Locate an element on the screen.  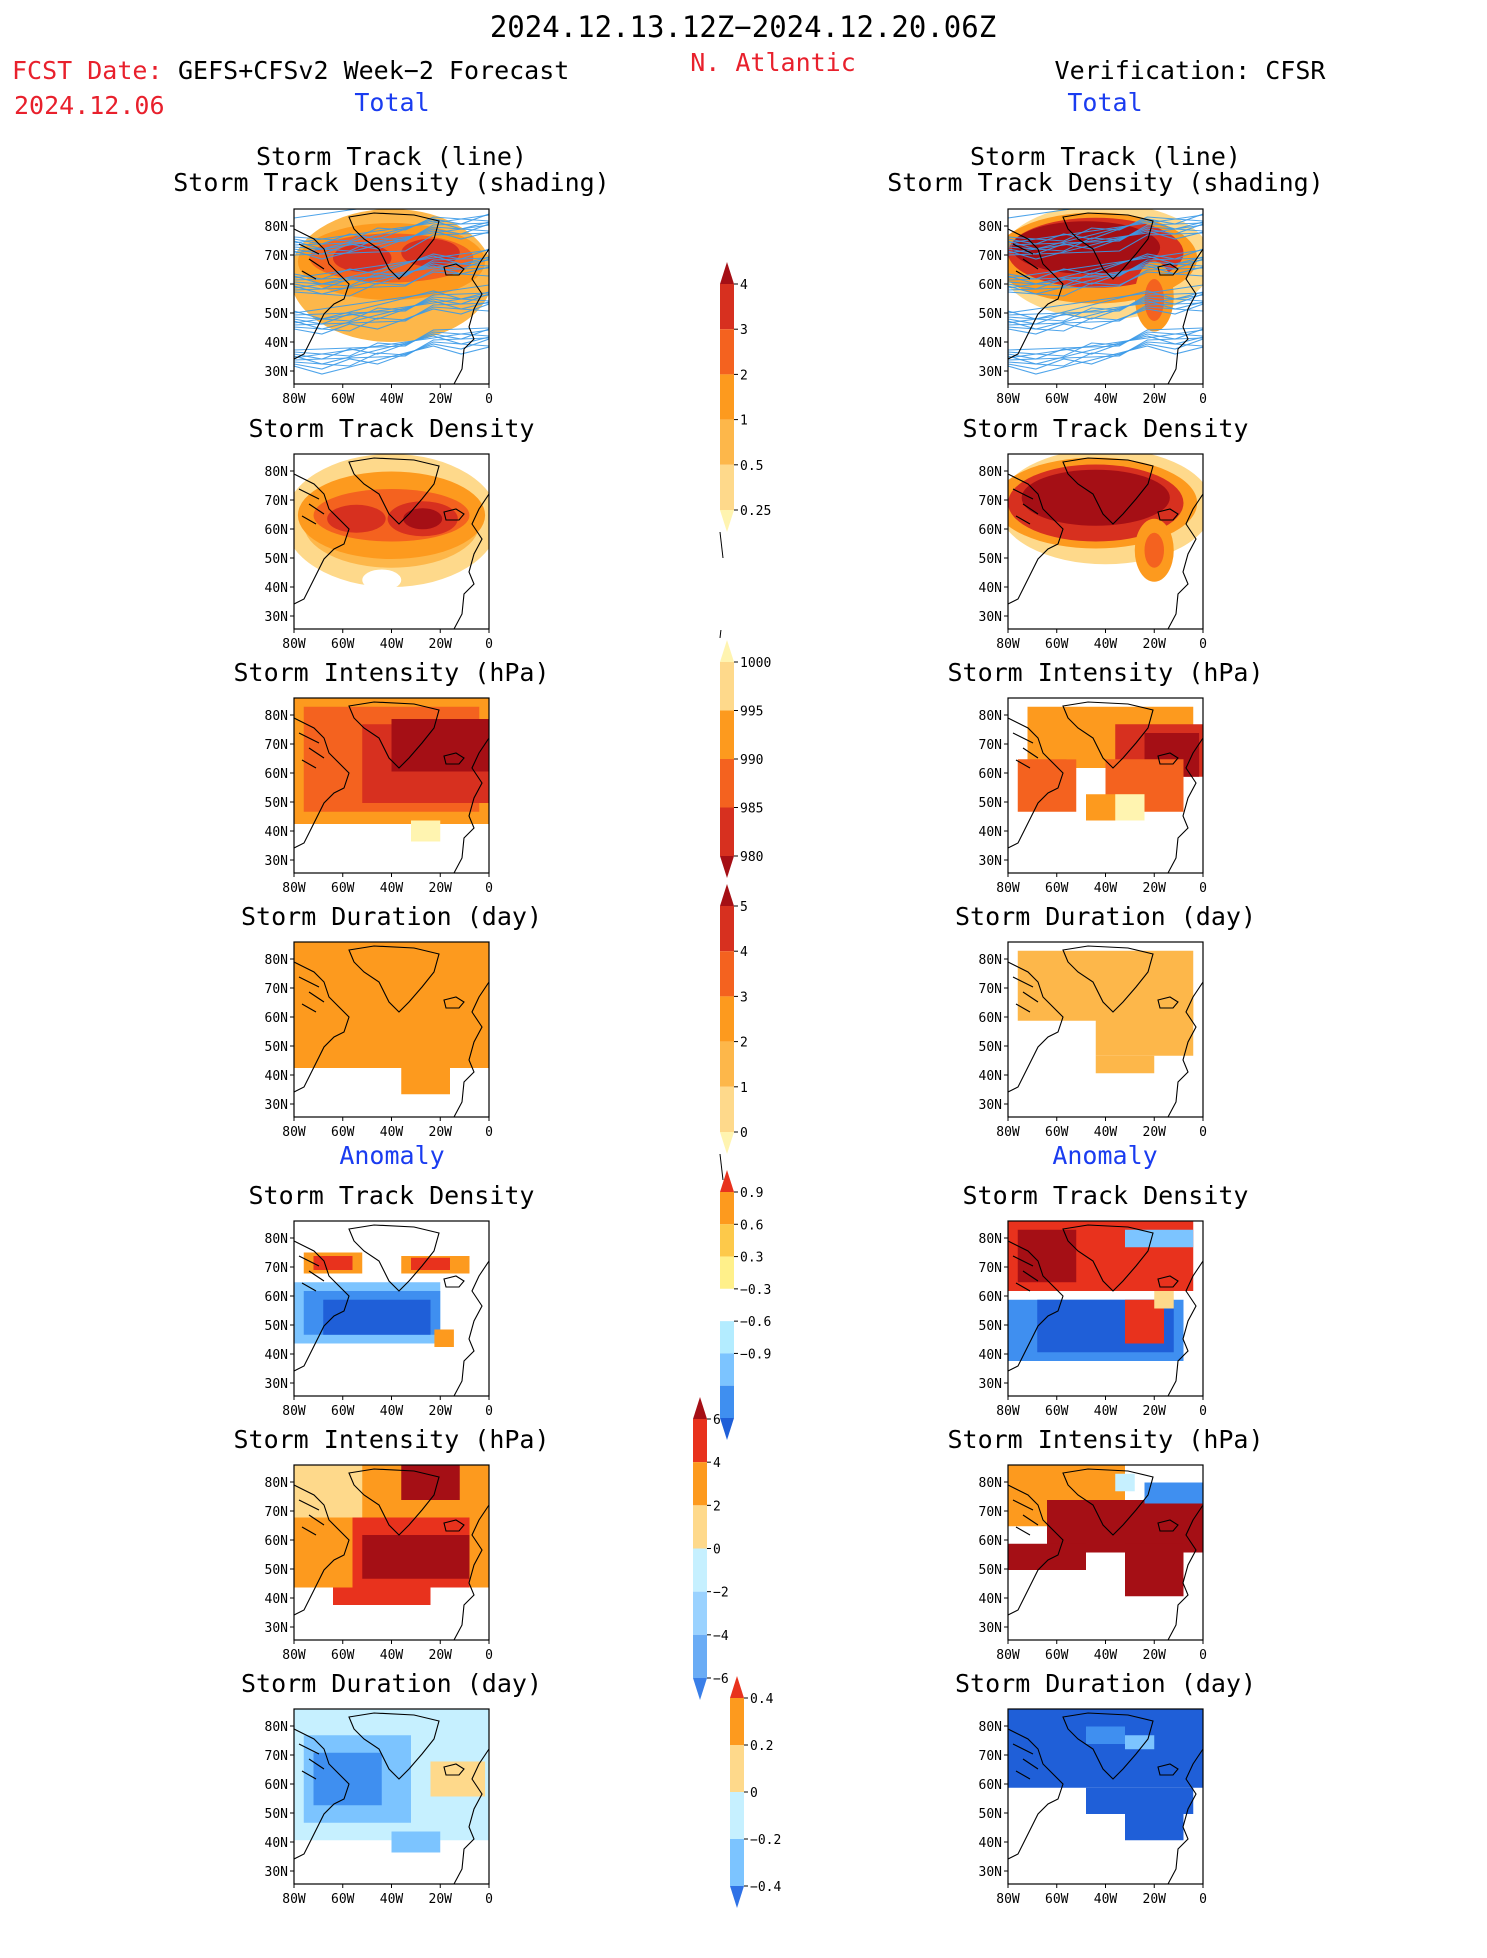
verif-total-2-lat-tick-1: 70N is located at coordinates (990, 745).